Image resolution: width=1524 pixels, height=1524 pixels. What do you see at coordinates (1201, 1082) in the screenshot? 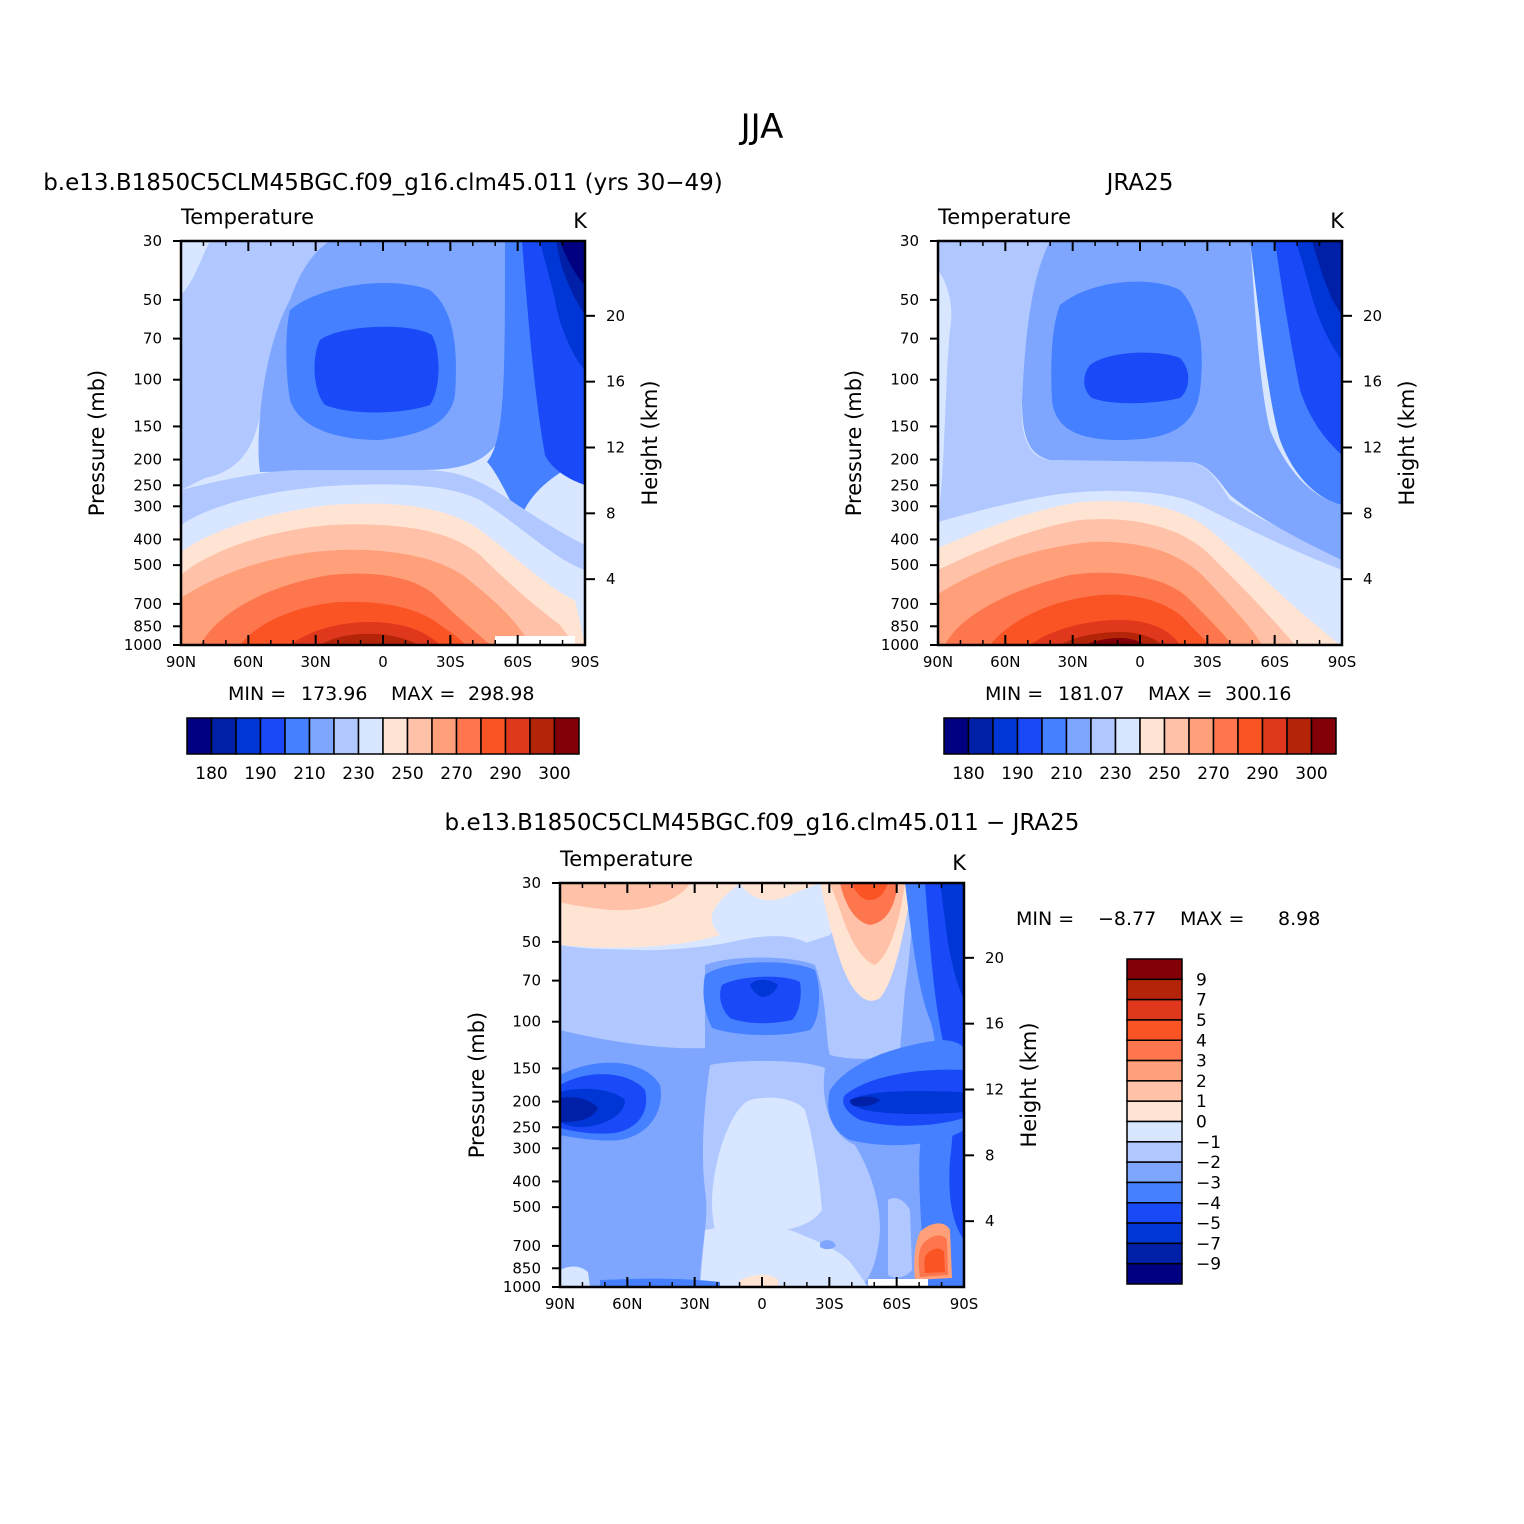
I see `colorbar-label: 2` at bounding box center [1201, 1082].